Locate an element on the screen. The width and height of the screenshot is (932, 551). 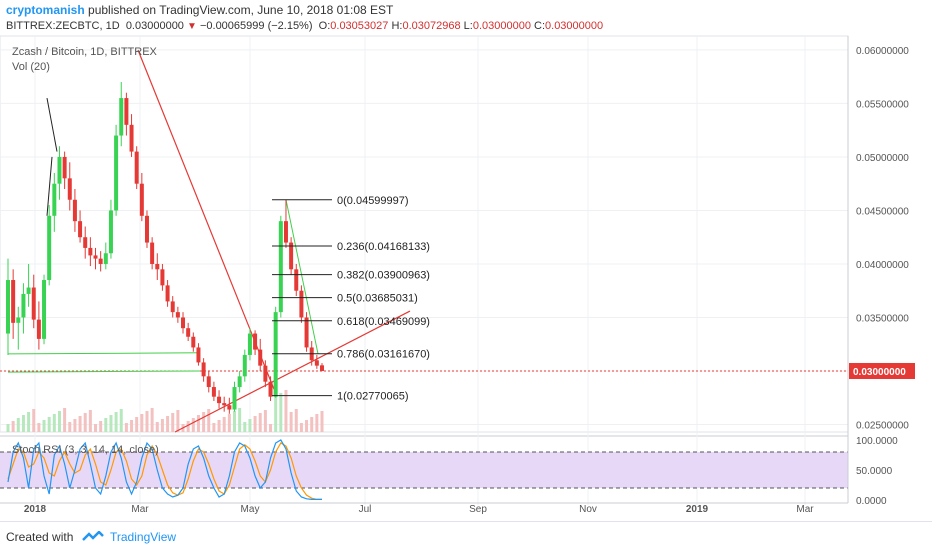
swing-line-a is located at coordinates (52, 124).